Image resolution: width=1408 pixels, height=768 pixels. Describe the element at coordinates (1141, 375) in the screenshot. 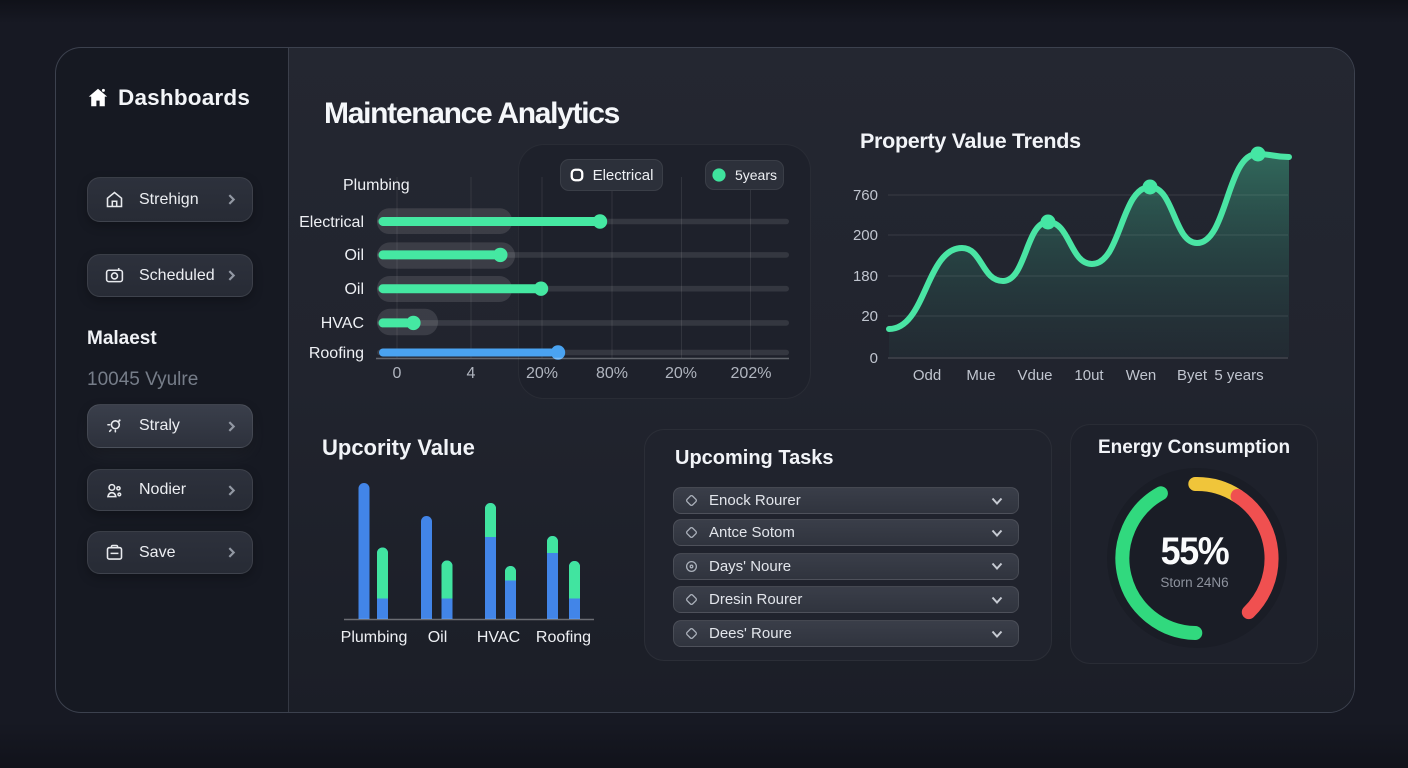

I see `svg-text: Wen` at that location.